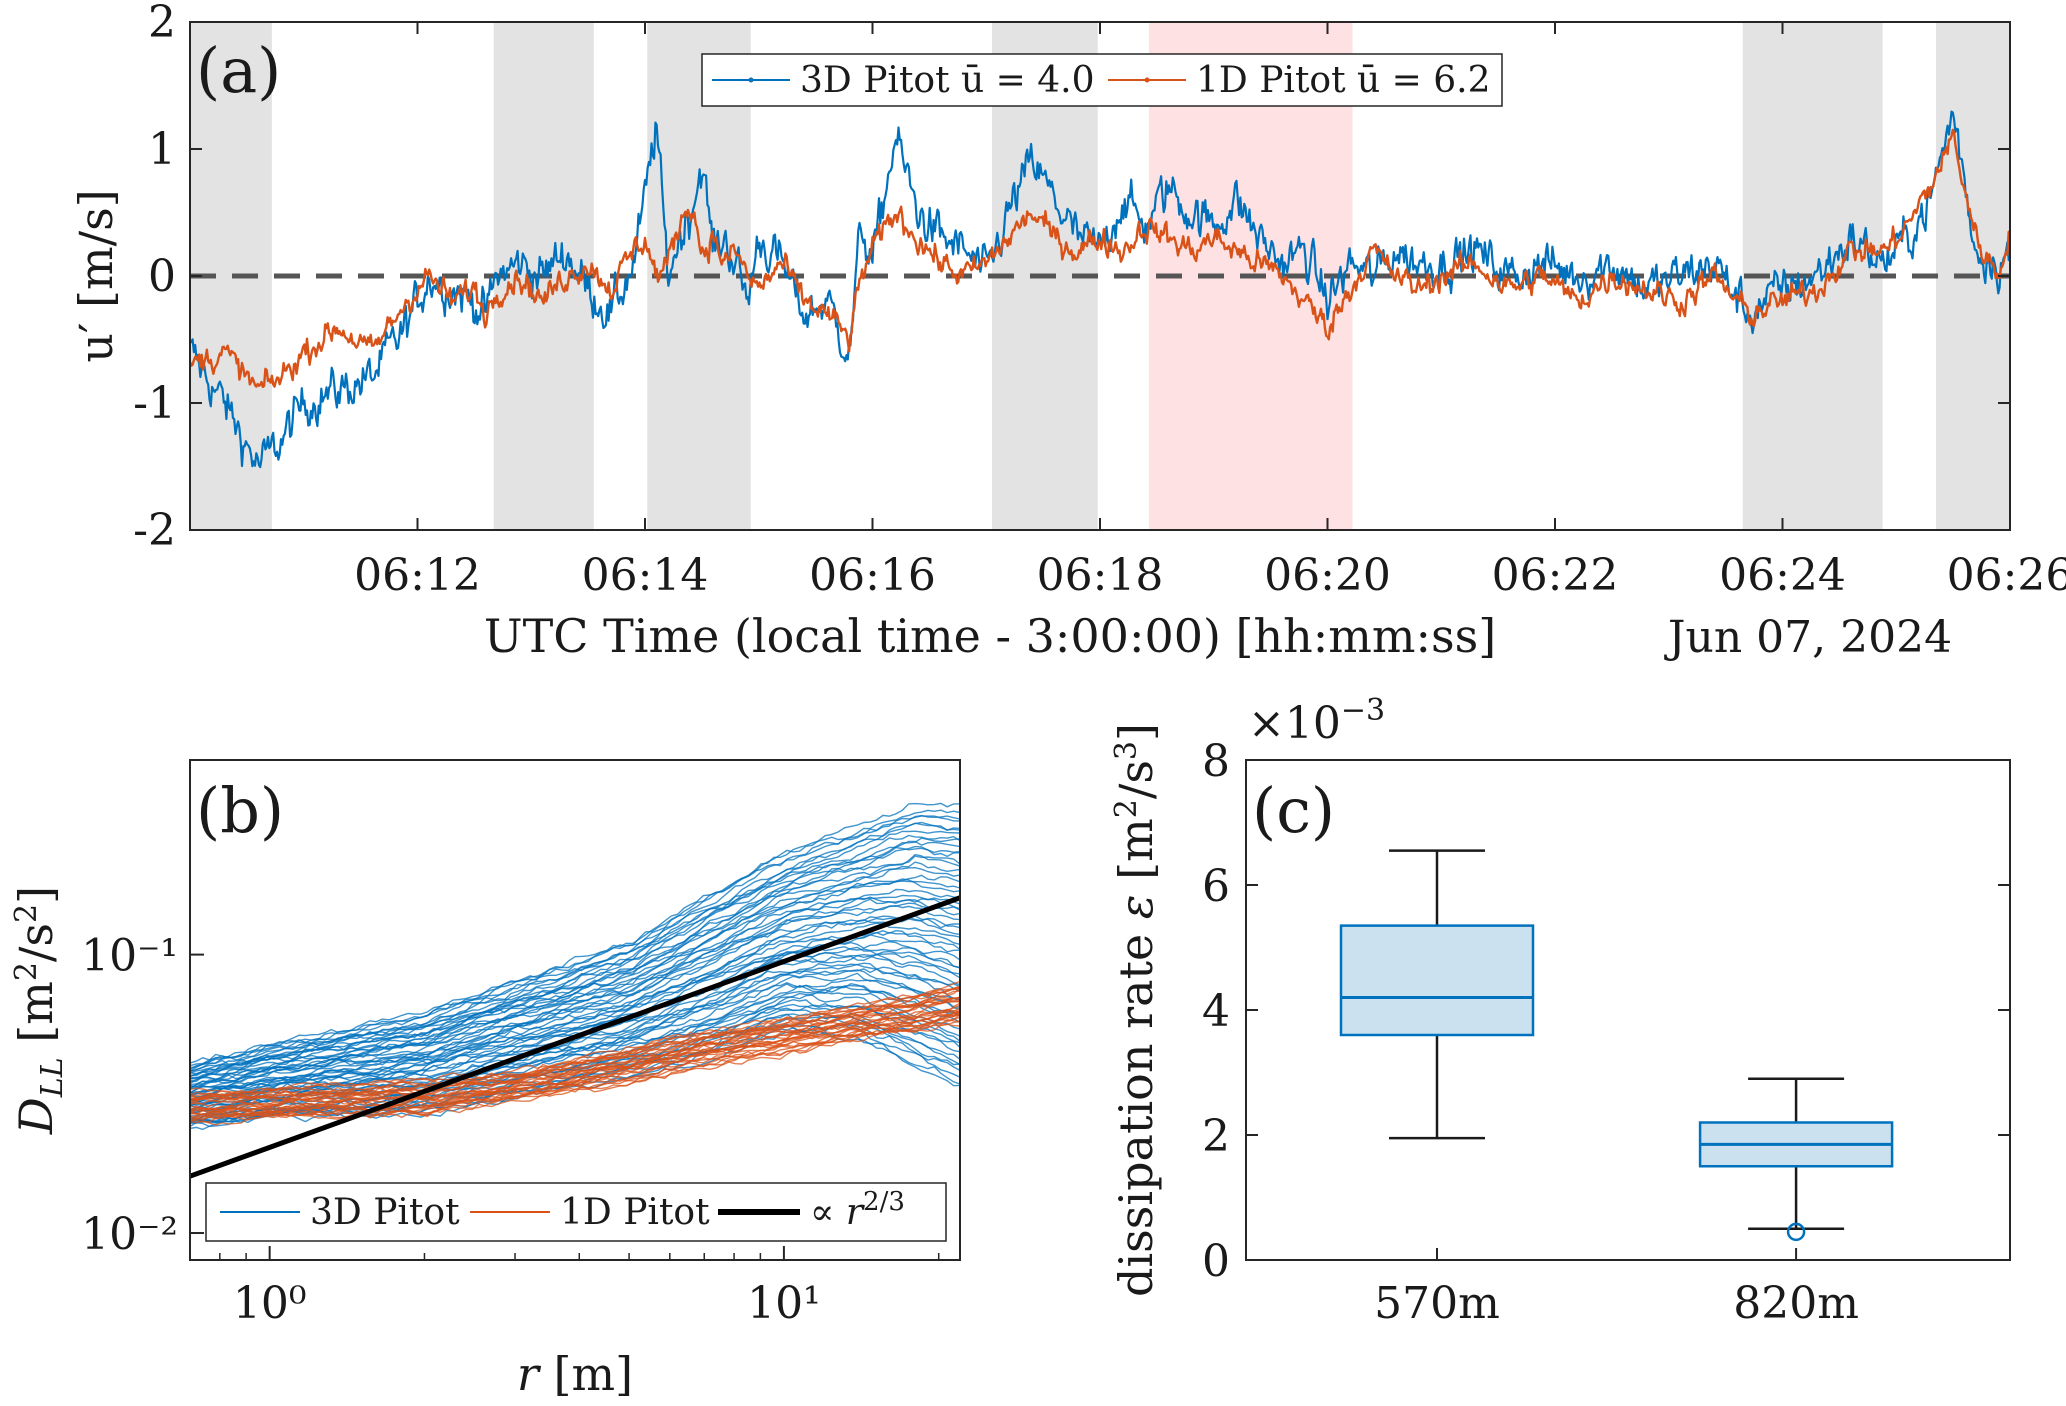  What do you see at coordinates (872, 575) in the screenshot?
I see `x-tick-label: 06:16` at bounding box center [872, 575].